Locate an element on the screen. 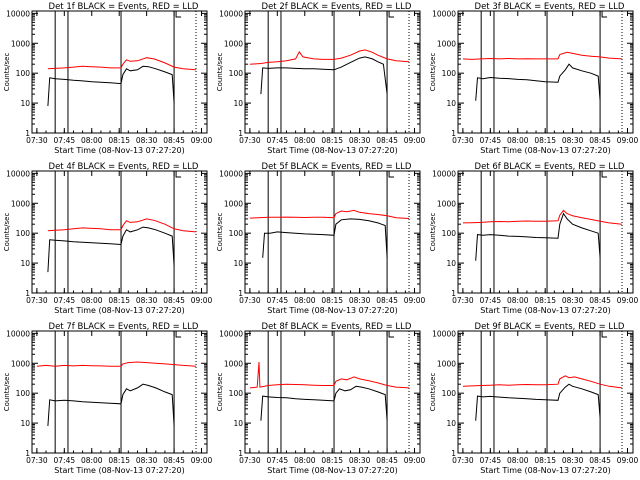  plot-title: Det 7f BLACK = Events, RED = LLD is located at coordinates (124, 327).